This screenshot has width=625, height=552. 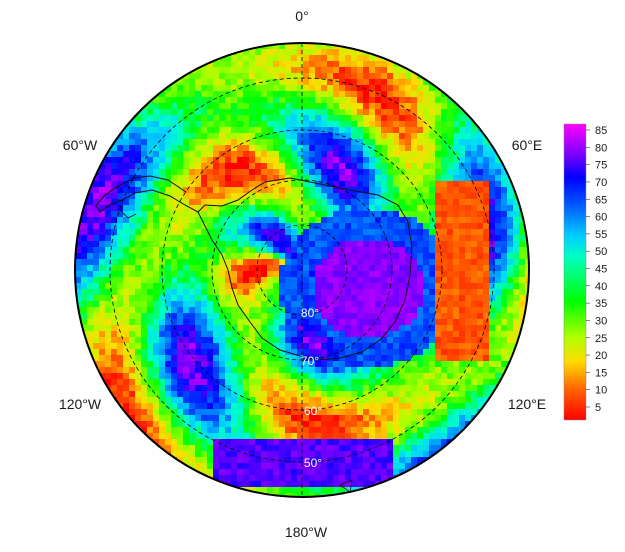 I want to click on colorbar-tick-label: 75, so click(x=601, y=166).